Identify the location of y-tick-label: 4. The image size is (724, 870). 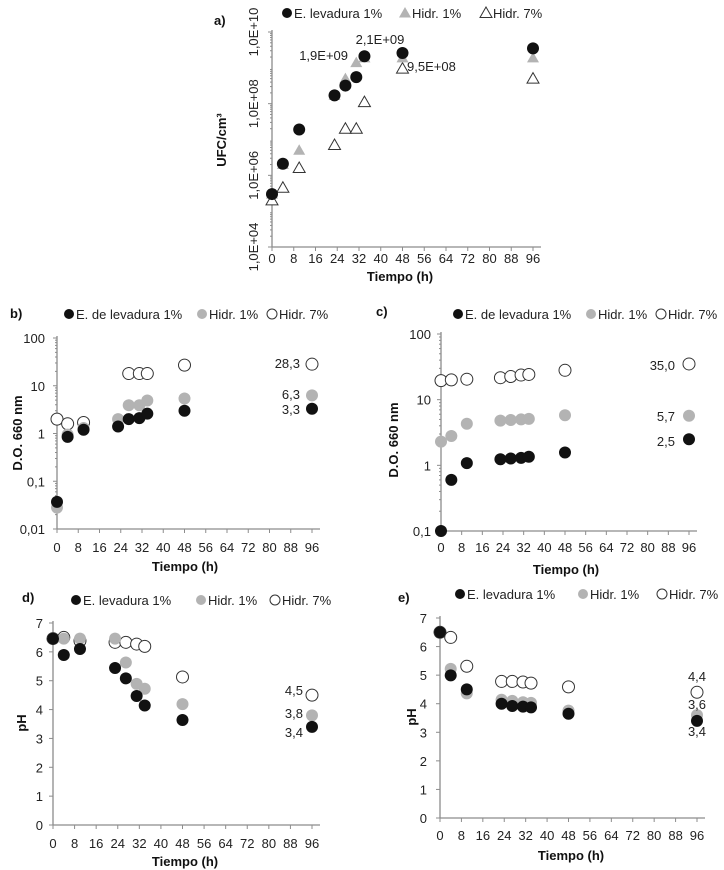
(423, 704).